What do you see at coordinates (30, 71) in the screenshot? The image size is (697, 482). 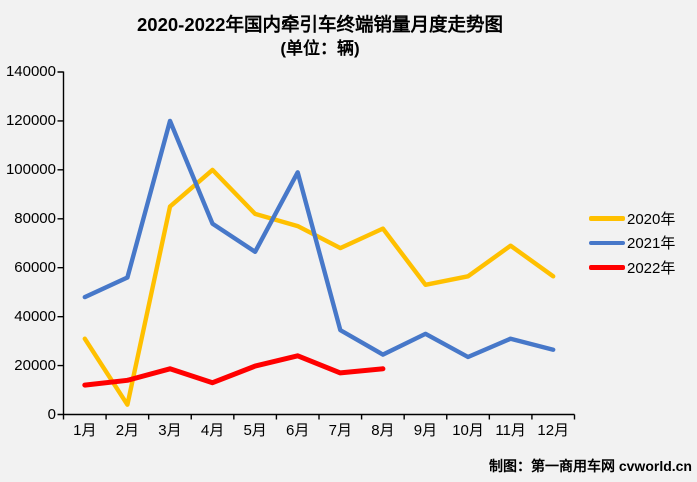 I see `y-axis-tick-label: 140000` at bounding box center [30, 71].